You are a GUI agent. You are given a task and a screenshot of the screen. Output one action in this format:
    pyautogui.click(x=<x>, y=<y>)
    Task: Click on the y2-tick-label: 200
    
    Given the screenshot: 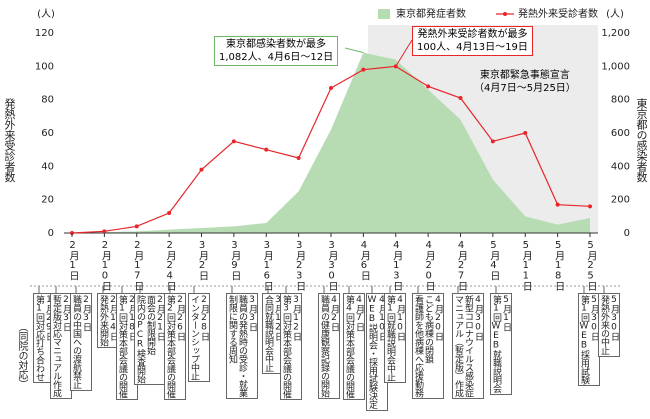 What is the action you would take?
    pyautogui.click(x=620, y=200)
    